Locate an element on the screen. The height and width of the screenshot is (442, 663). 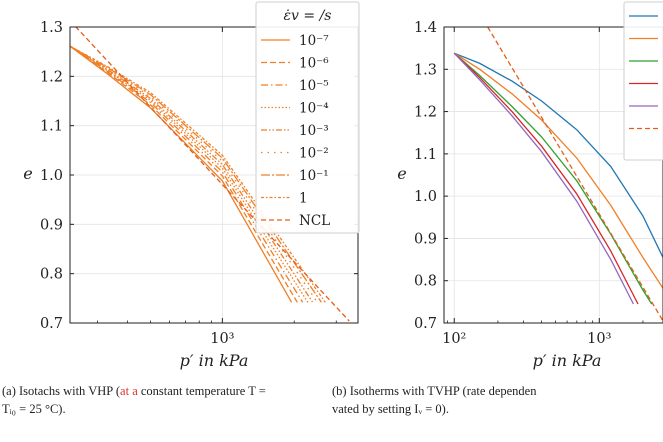
x-tick-label-0: 10³ is located at coordinates (222, 339).